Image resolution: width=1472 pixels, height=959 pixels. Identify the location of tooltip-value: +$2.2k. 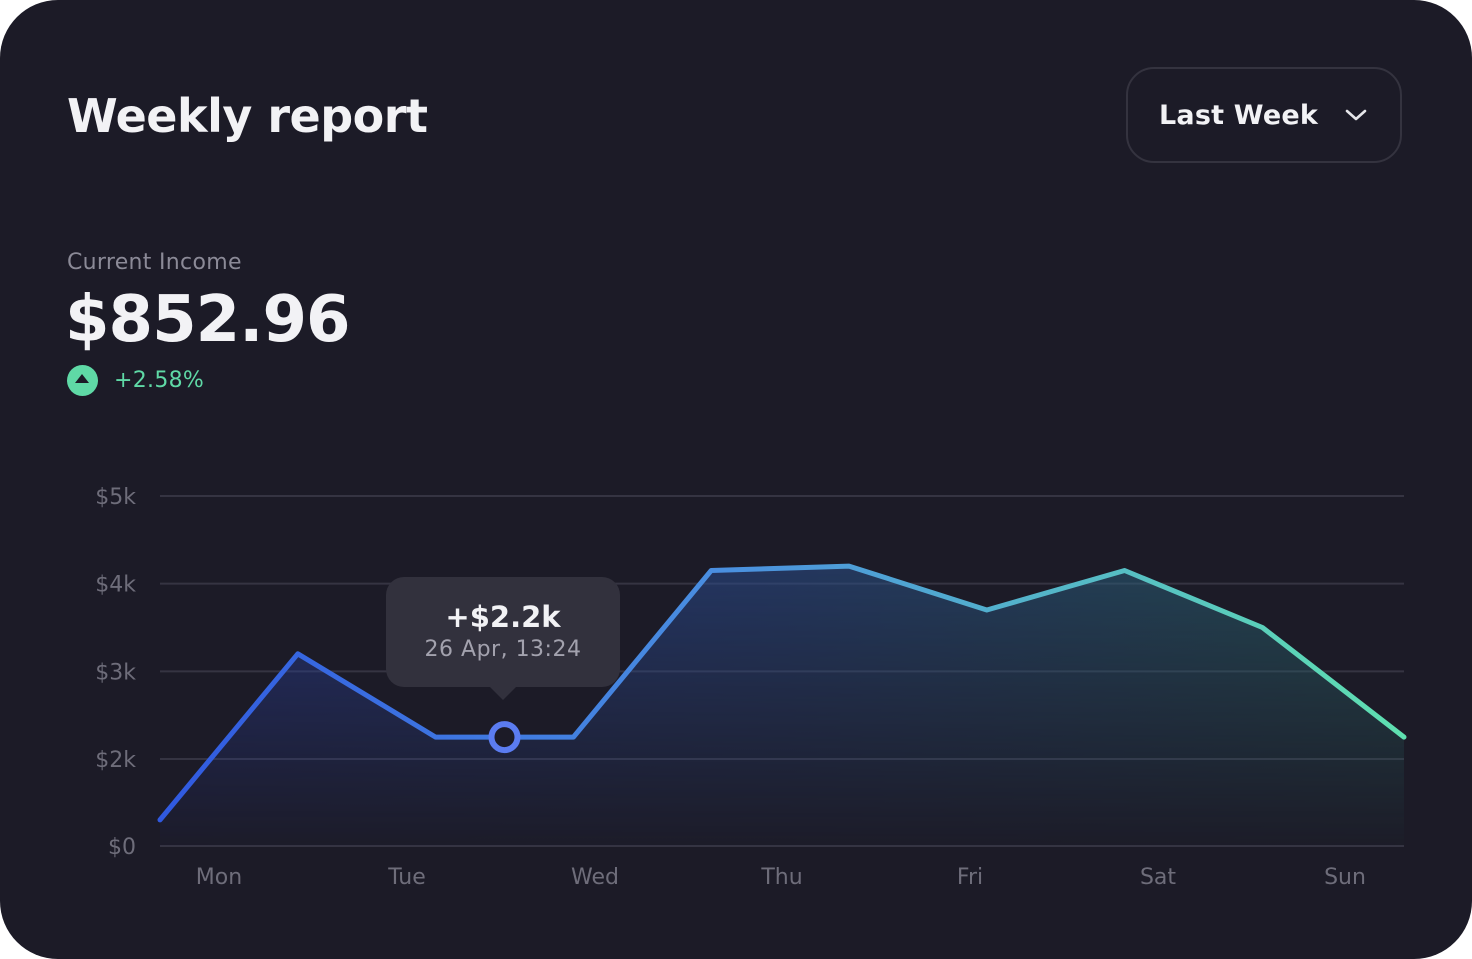
(503, 617).